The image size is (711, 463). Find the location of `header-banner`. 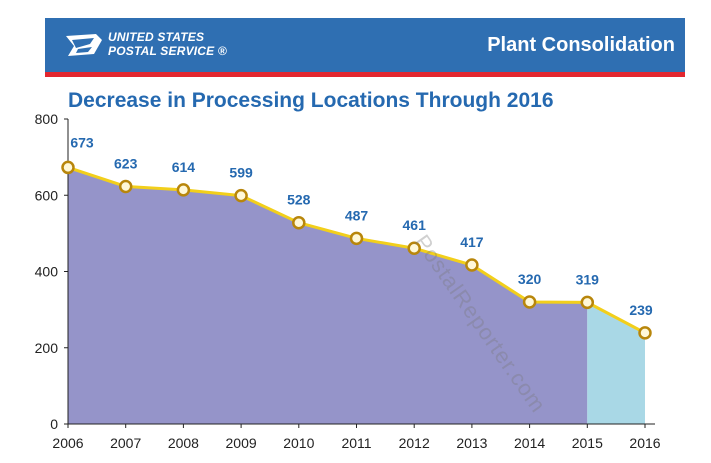

header-banner is located at coordinates (365, 45).